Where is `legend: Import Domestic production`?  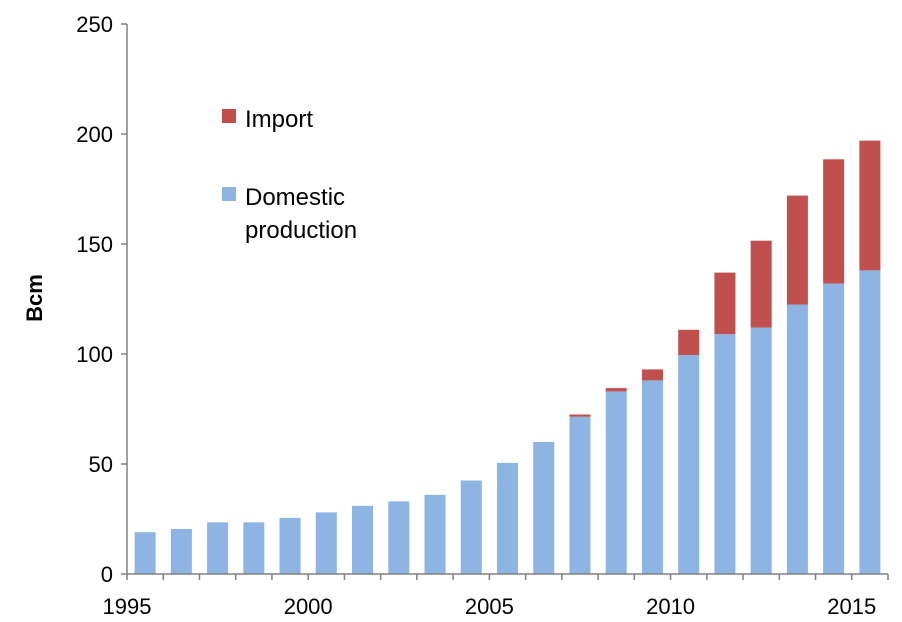
legend: Import Domestic production is located at coordinates (289, 175).